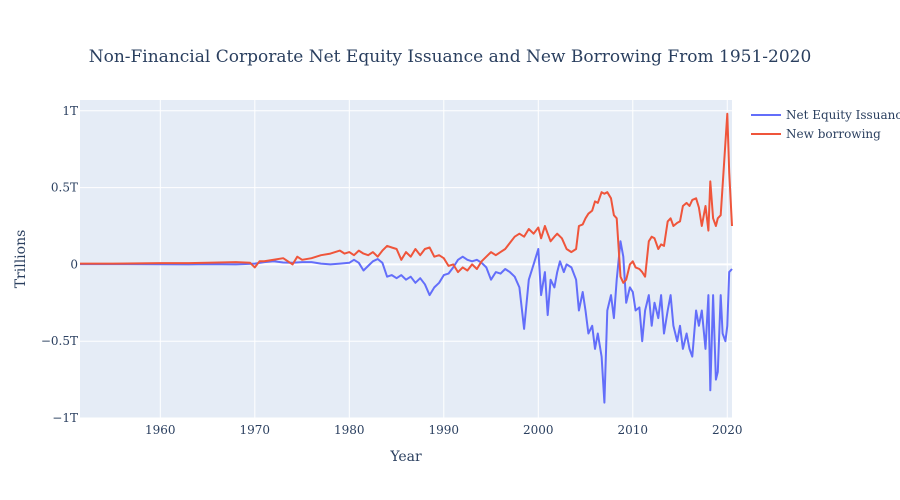  I want to click on legend-label: New borrowing, so click(833, 134).